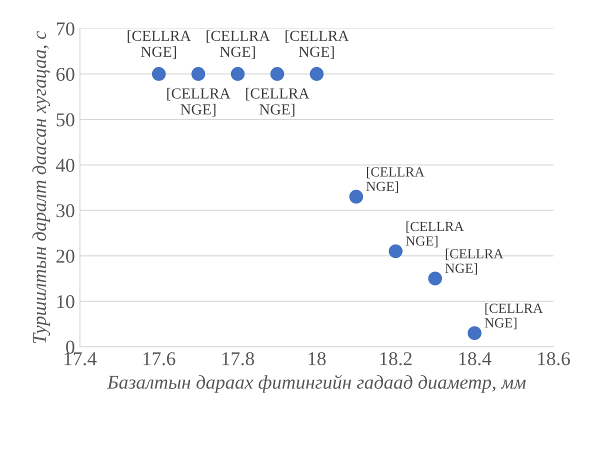  I want to click on y-tick-label: 50, so click(65, 119).